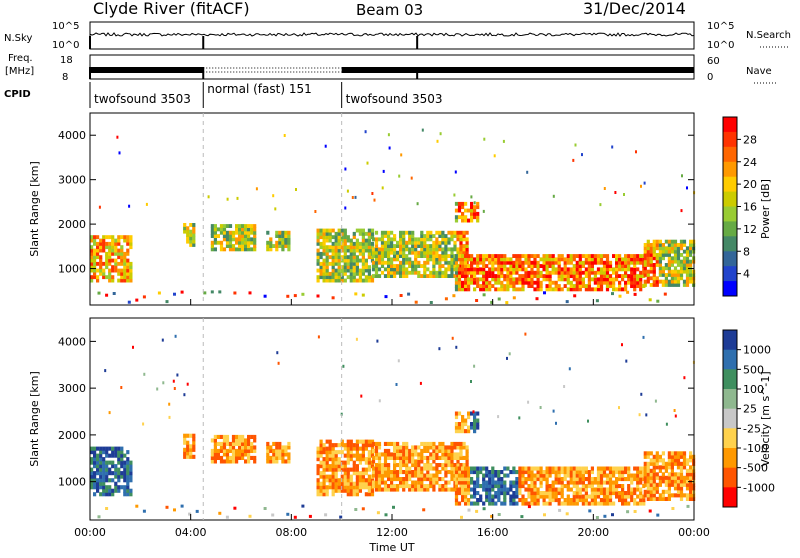 The width and height of the screenshot is (800, 558). Describe the element at coordinates (391, 547) in the screenshot. I see `x-axis-label: Time UT` at that location.